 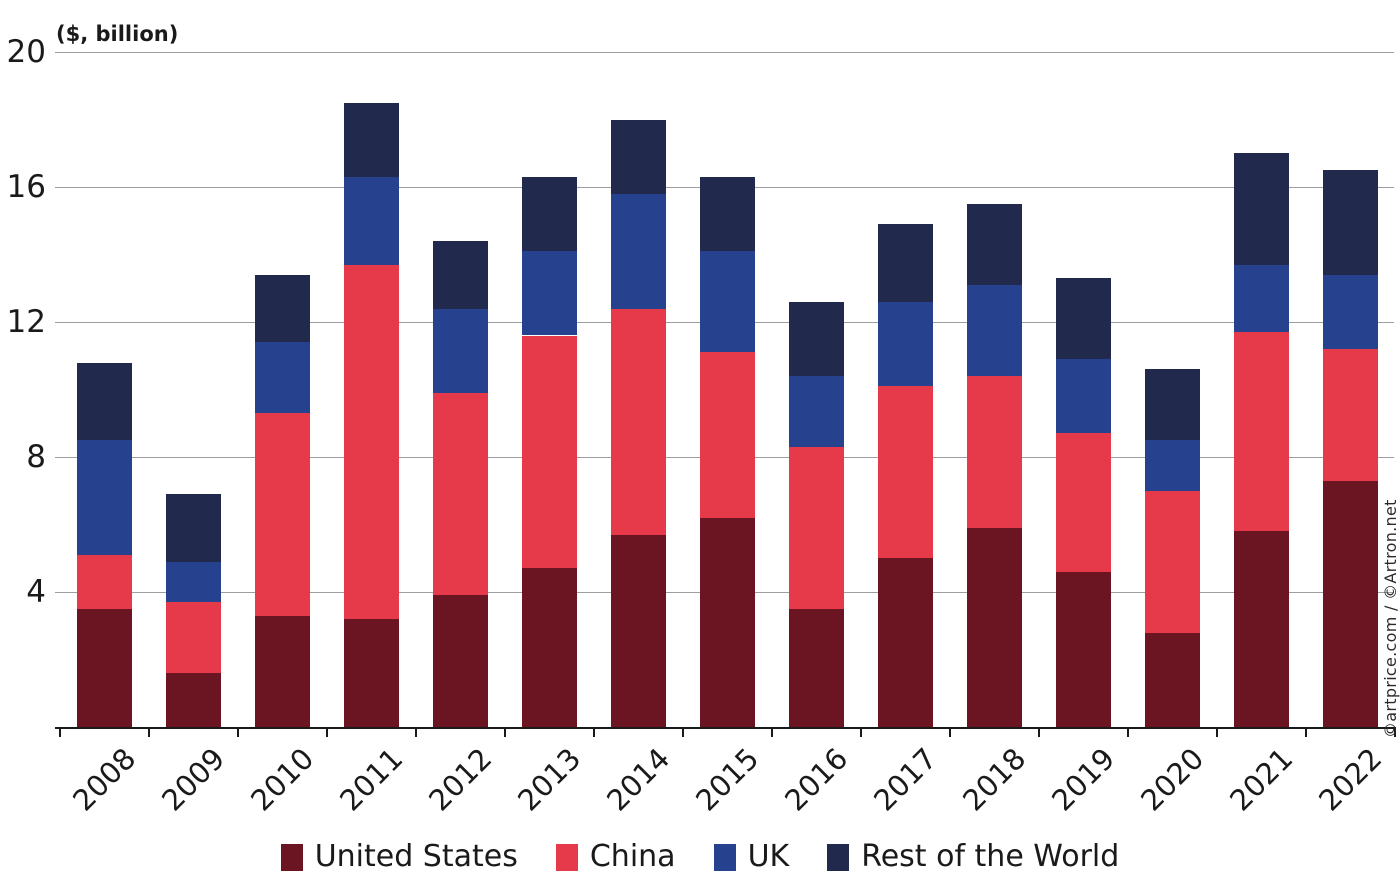 I want to click on bar-segment-united-states-2018, so click(x=994, y=627).